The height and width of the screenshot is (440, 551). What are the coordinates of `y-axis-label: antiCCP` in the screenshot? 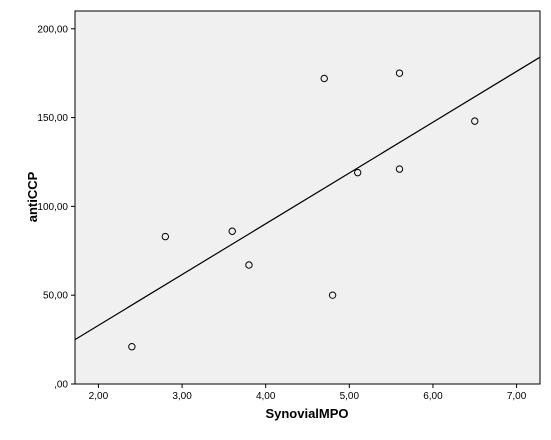 It's located at (32, 196).